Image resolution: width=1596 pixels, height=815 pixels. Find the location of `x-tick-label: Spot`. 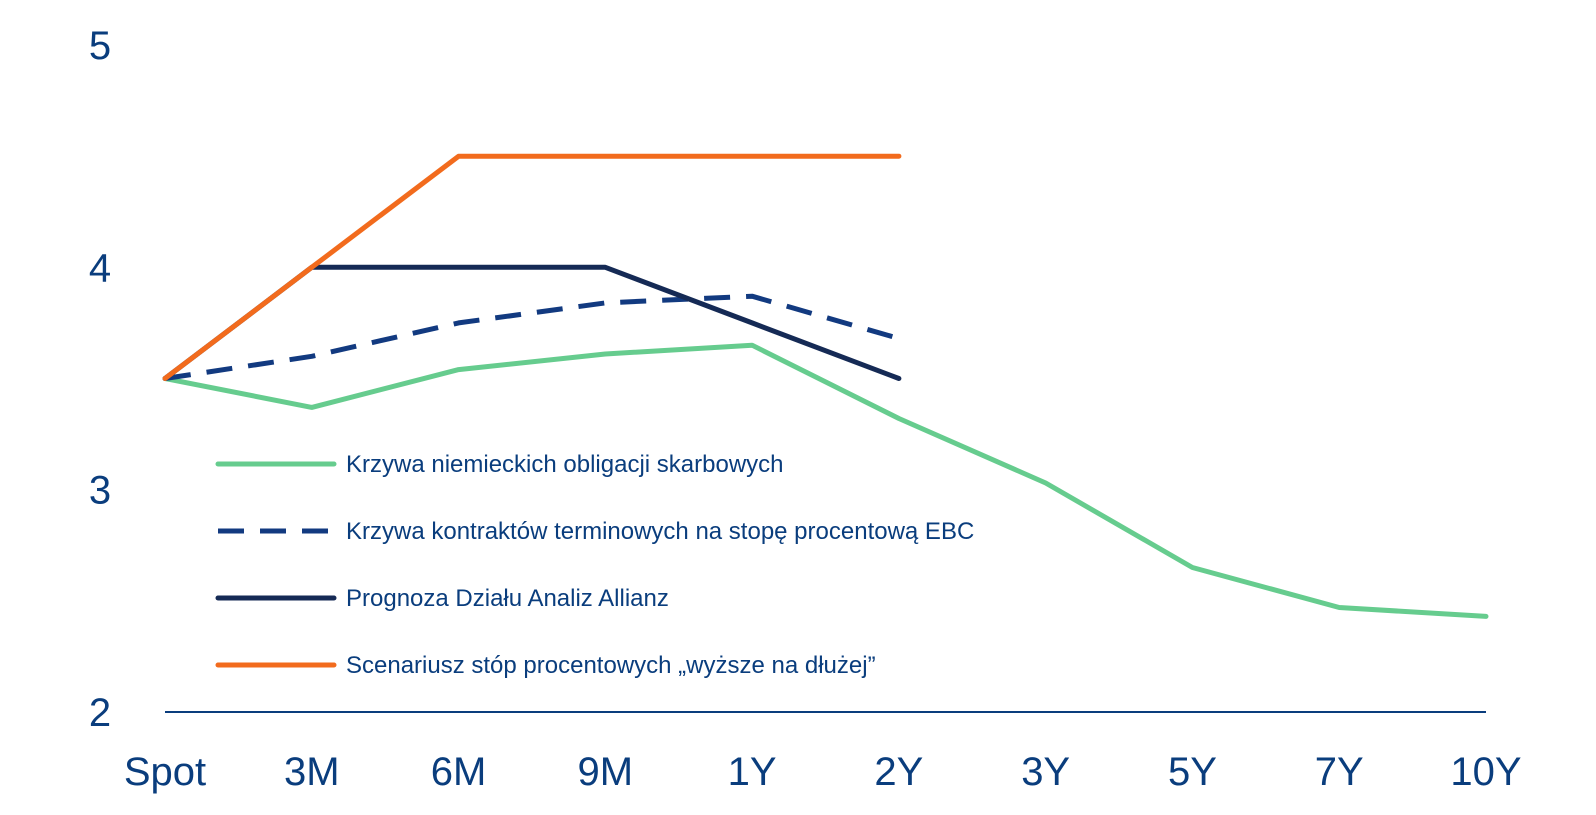

x-tick-label: Spot is located at coordinates (165, 772).